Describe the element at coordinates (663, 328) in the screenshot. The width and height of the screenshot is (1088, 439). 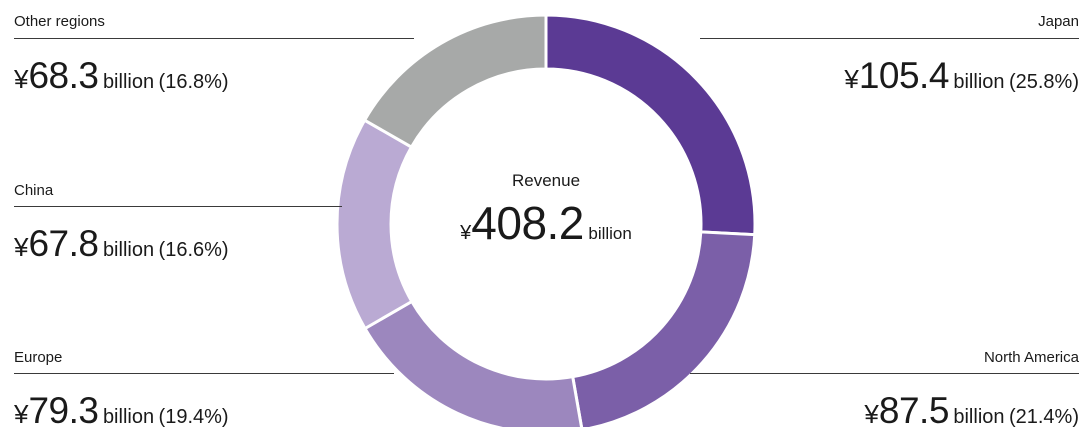
I see `slice-north-america` at that location.